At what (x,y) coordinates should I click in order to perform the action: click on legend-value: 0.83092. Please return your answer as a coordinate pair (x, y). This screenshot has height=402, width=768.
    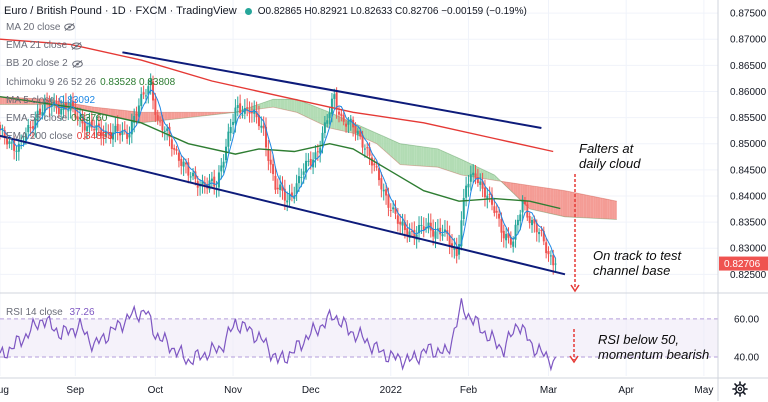
    Looking at the image, I should click on (77, 100).